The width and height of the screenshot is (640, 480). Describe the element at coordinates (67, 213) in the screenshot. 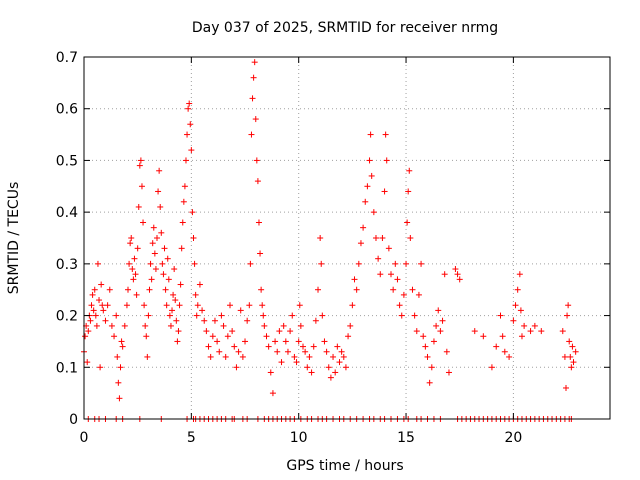

I see `y-tick-label: 0.4` at that location.